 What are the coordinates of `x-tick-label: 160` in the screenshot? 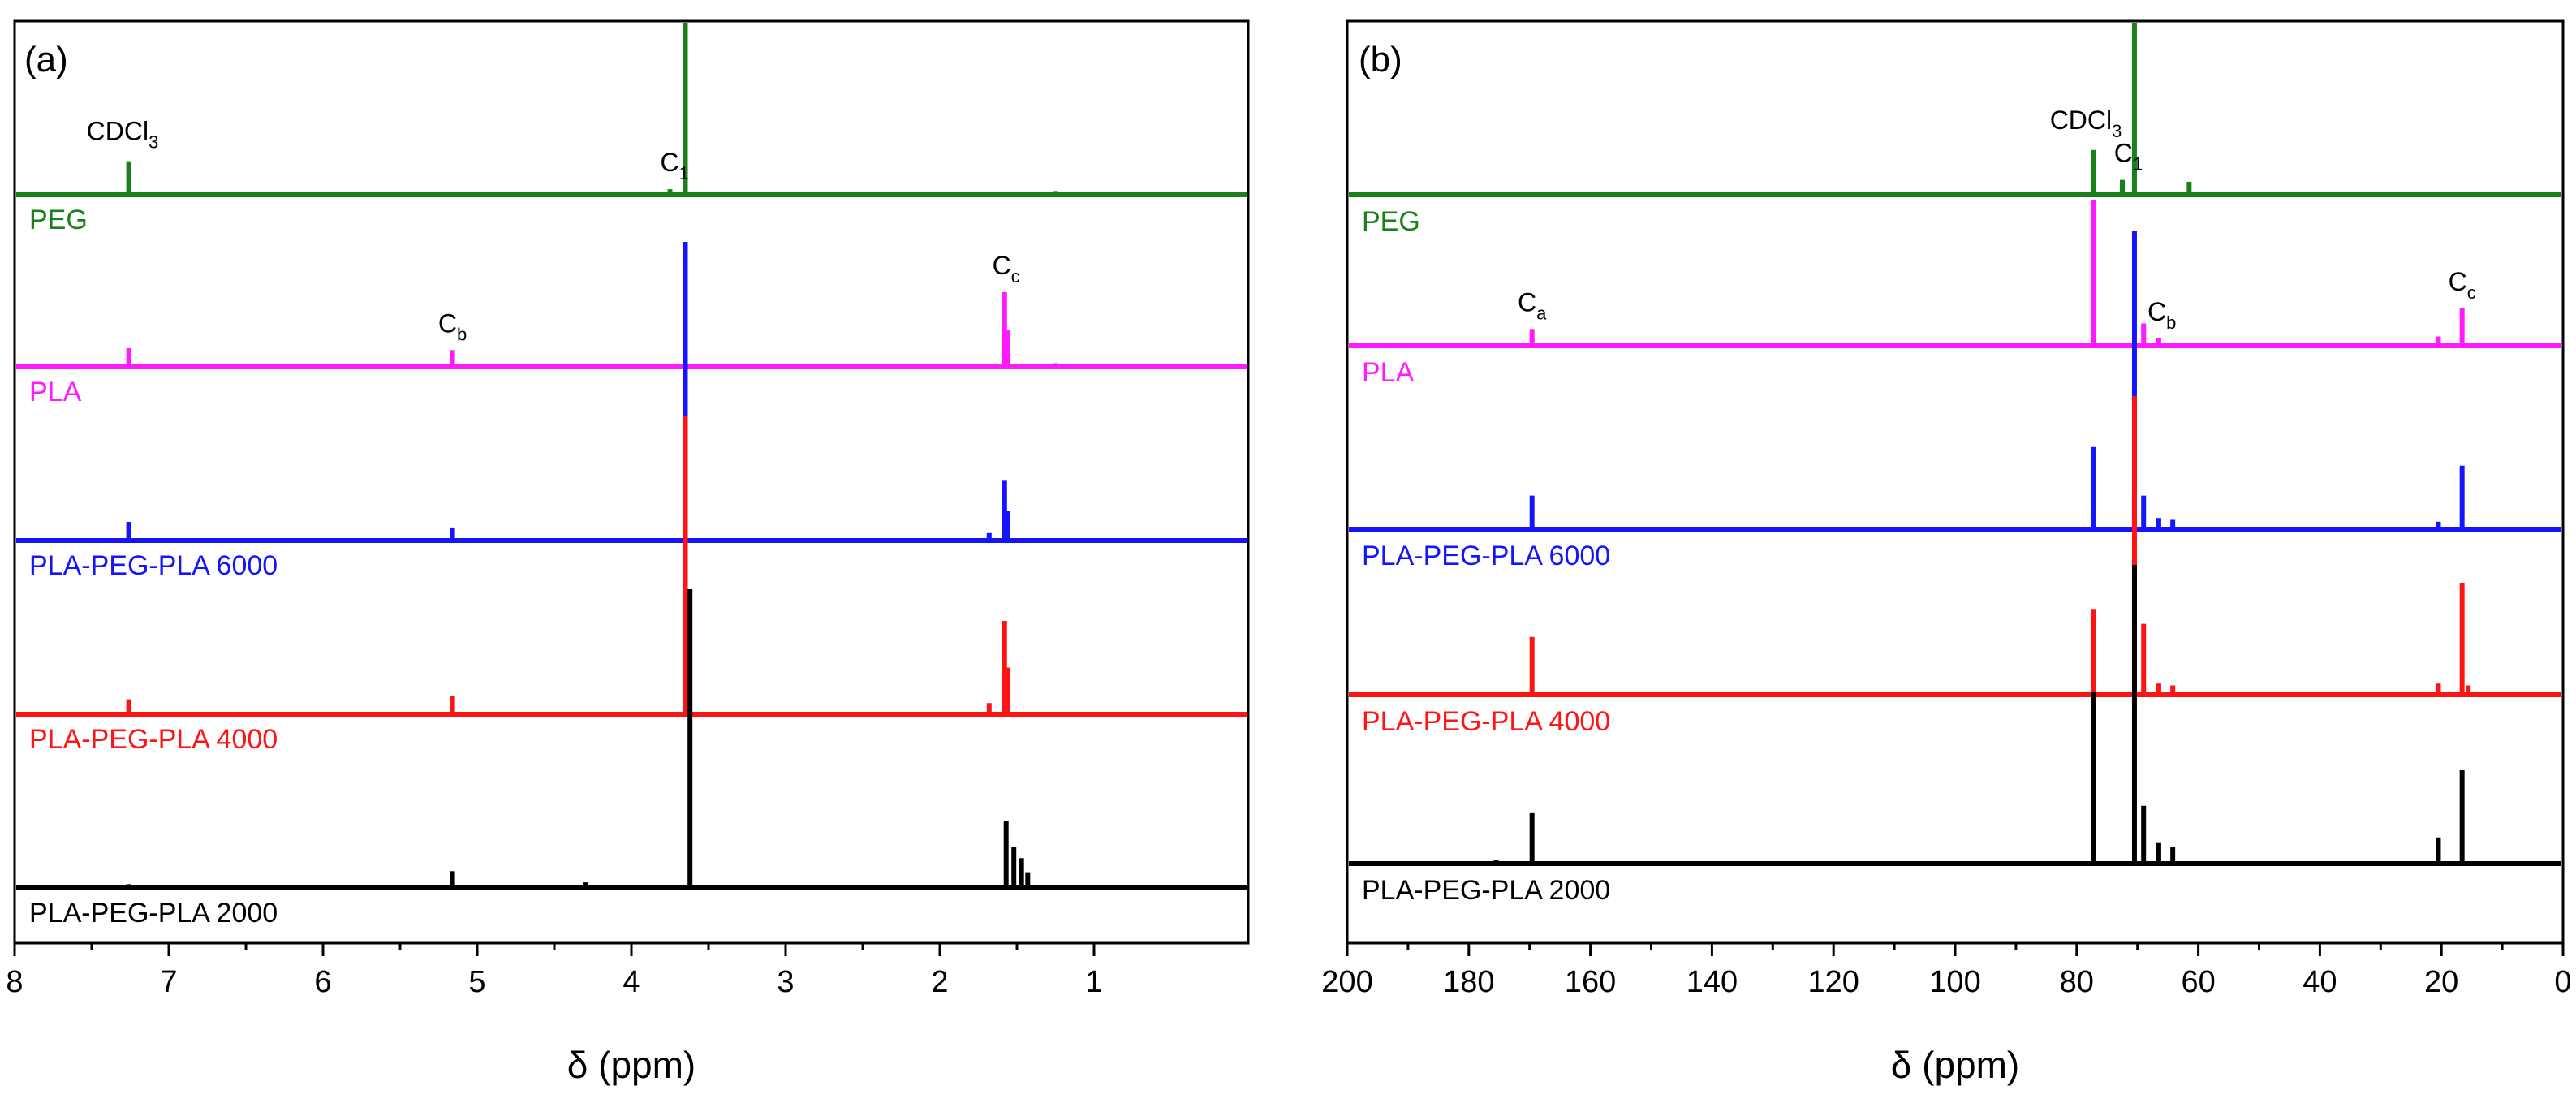 It's located at (1591, 982).